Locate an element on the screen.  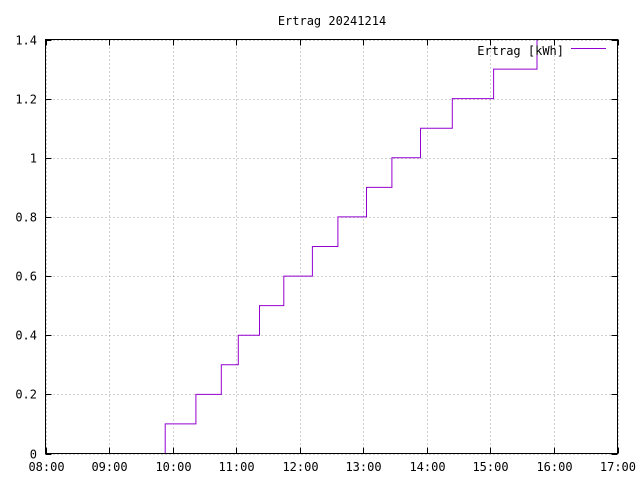
y-tick-label: 1.4 is located at coordinates (26, 41).